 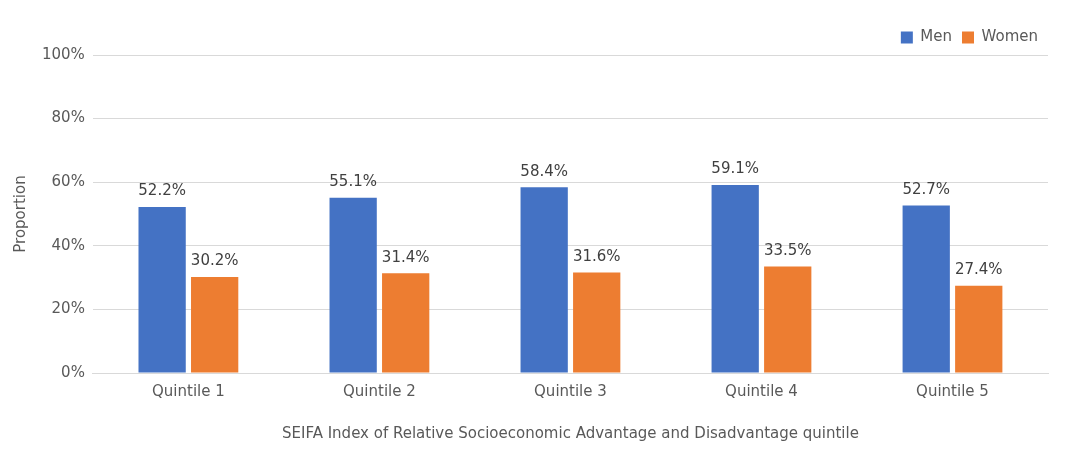 I want to click on data-label: 52.2%, so click(x=162, y=190).